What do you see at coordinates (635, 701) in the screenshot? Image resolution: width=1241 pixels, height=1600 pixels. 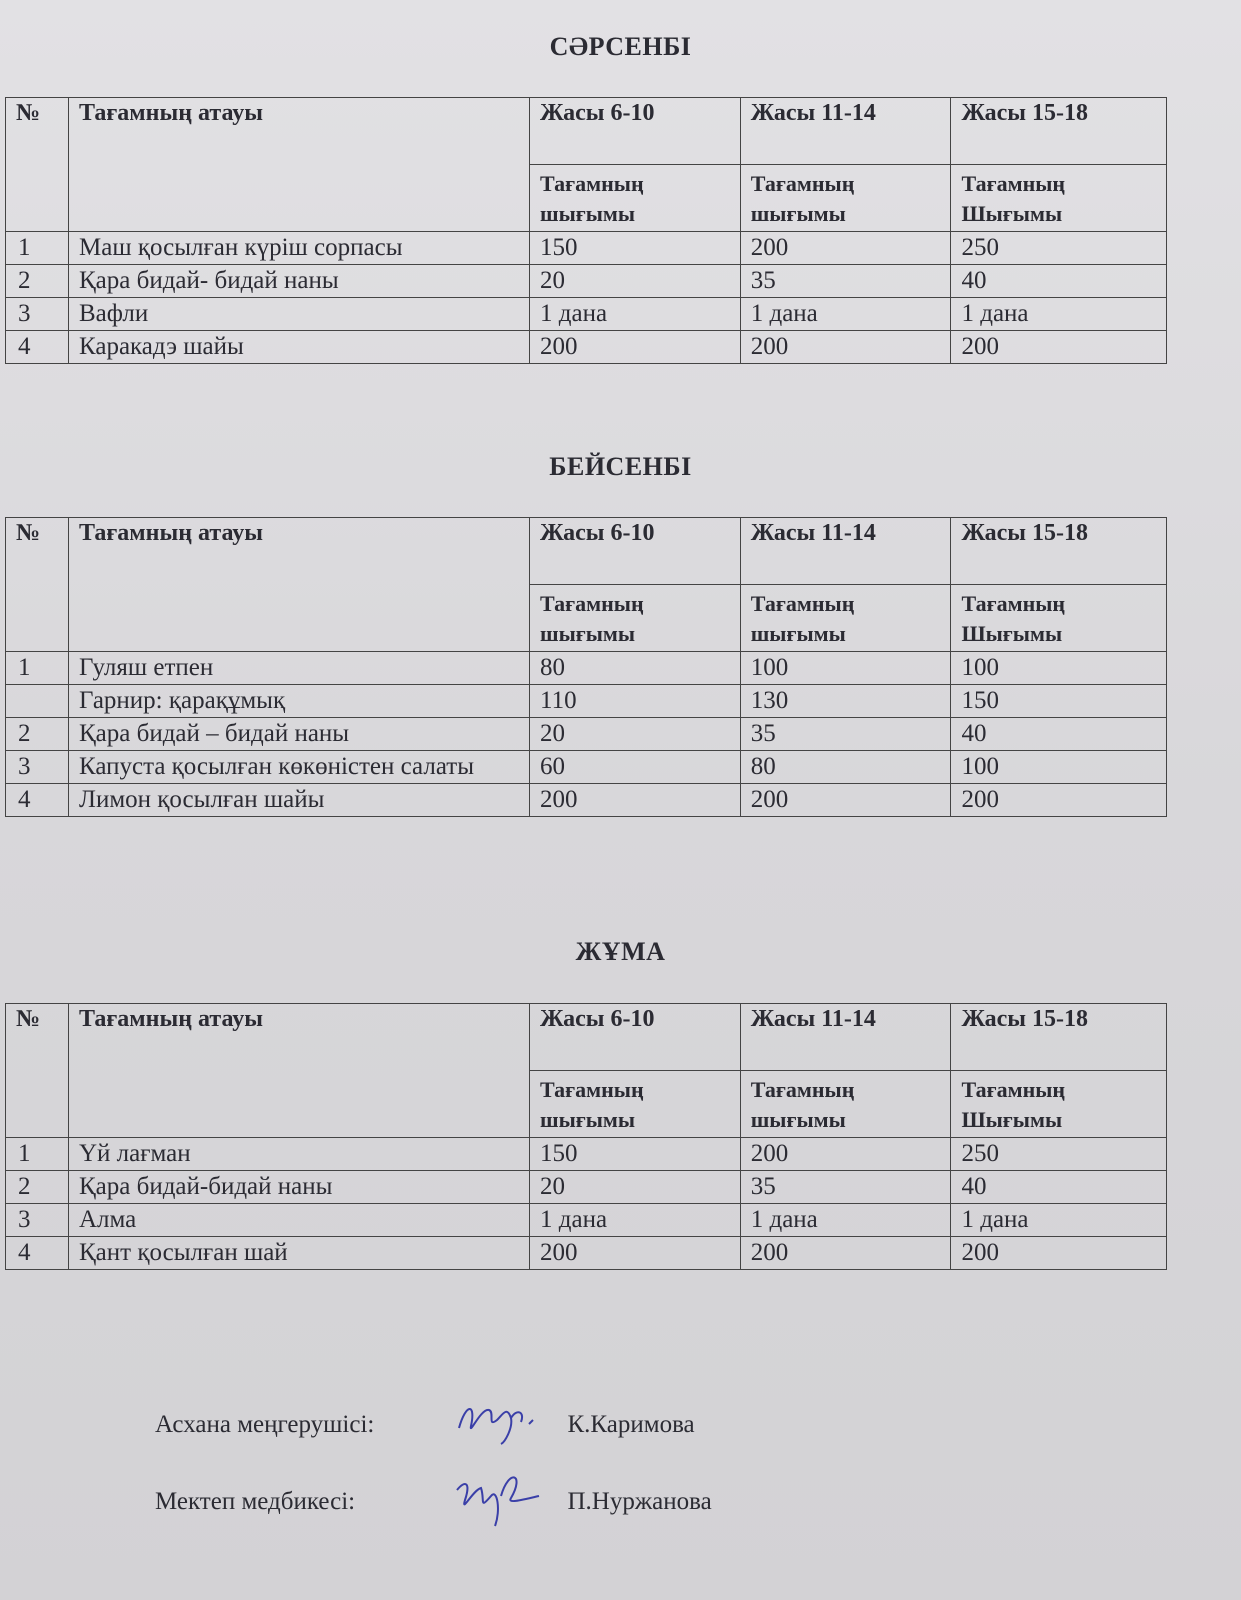 I see `portion-value: 110` at bounding box center [635, 701].